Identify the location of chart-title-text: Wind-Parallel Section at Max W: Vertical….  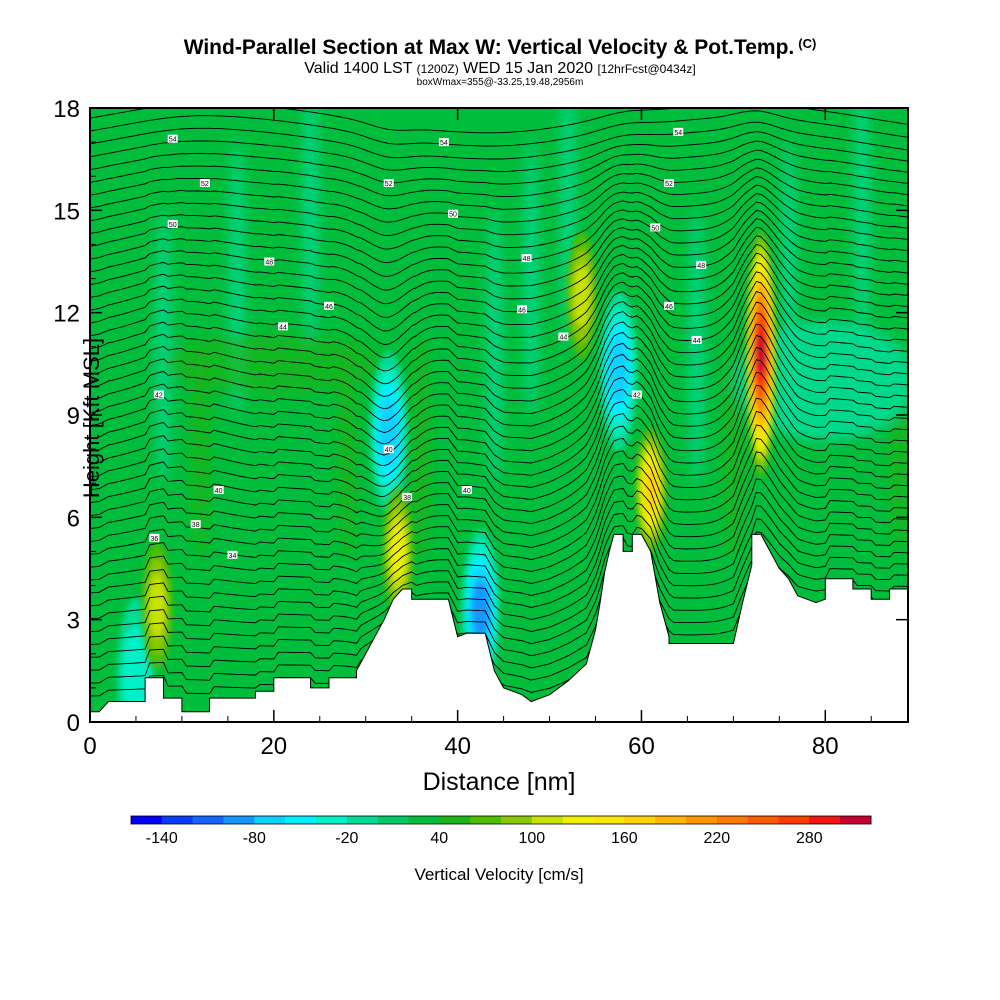
(489, 47).